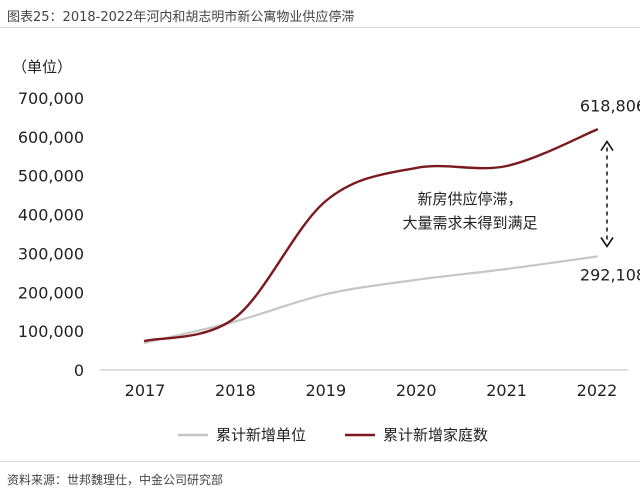 The height and width of the screenshot is (498, 640). I want to click on legend-label: 累计新增家庭数, so click(435, 435).